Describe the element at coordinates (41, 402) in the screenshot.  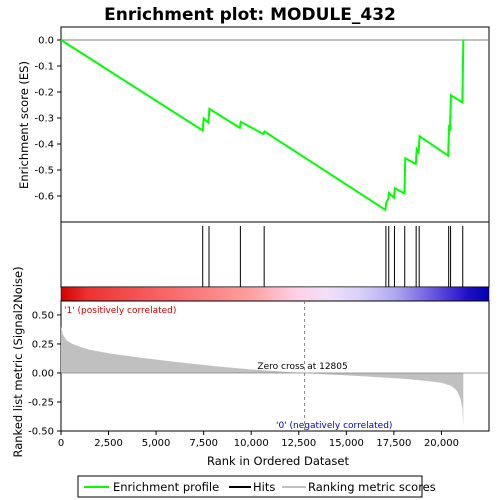
I see `metric-y-tick-label: -0.25` at that location.